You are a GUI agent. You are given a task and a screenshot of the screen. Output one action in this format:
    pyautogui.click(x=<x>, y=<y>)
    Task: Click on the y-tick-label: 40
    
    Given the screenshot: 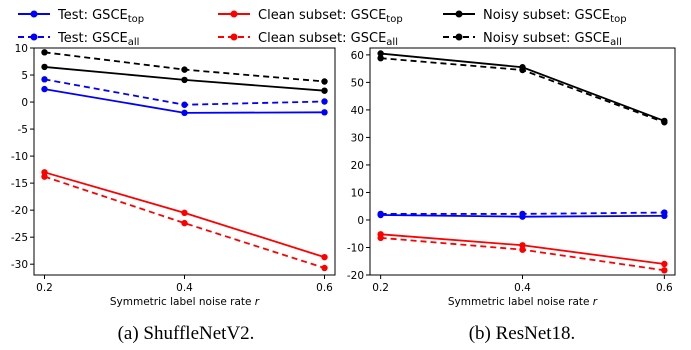 What is the action you would take?
    pyautogui.click(x=357, y=111)
    